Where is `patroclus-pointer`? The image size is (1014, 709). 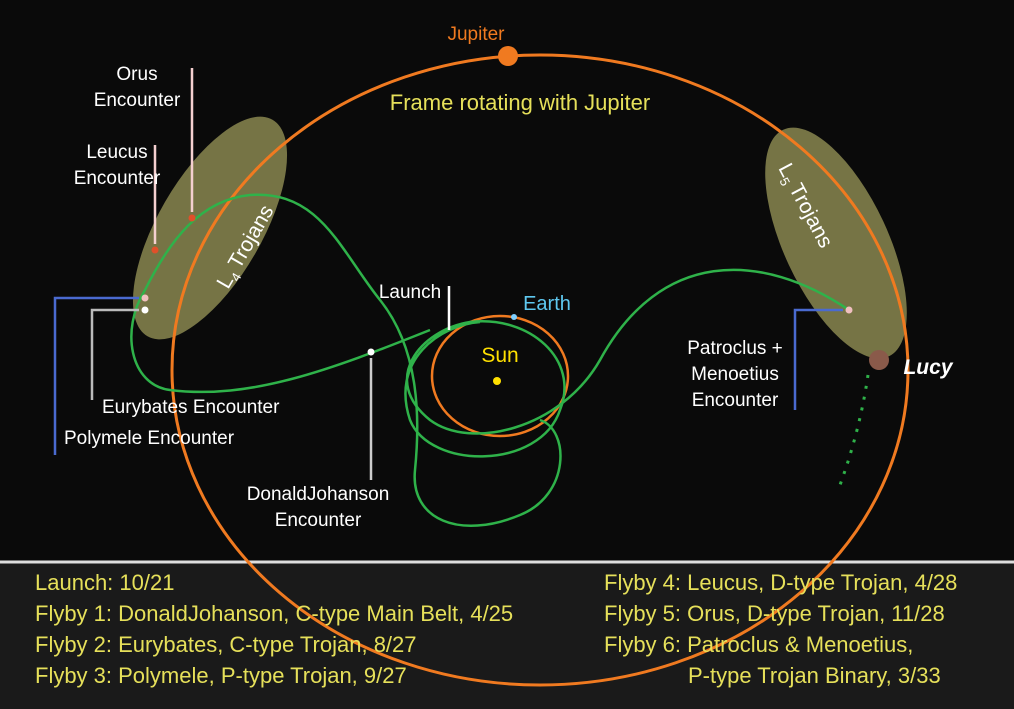
patroclus-pointer is located at coordinates (818, 359).